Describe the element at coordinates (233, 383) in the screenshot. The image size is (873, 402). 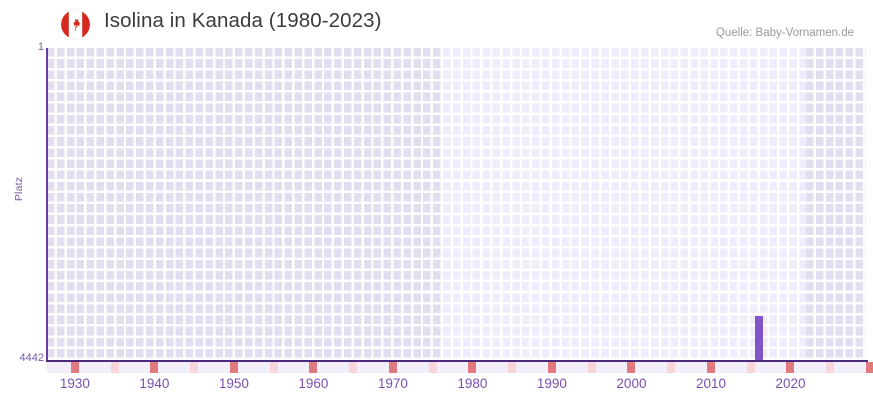
I see `x-axis-tick-label: 1950` at that location.